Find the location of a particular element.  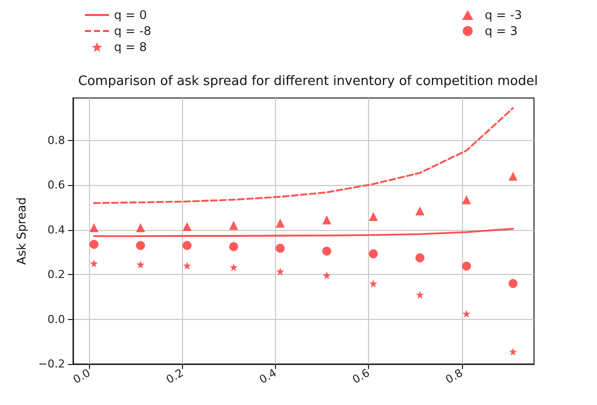

legend-label: q = 3 is located at coordinates (501, 31).